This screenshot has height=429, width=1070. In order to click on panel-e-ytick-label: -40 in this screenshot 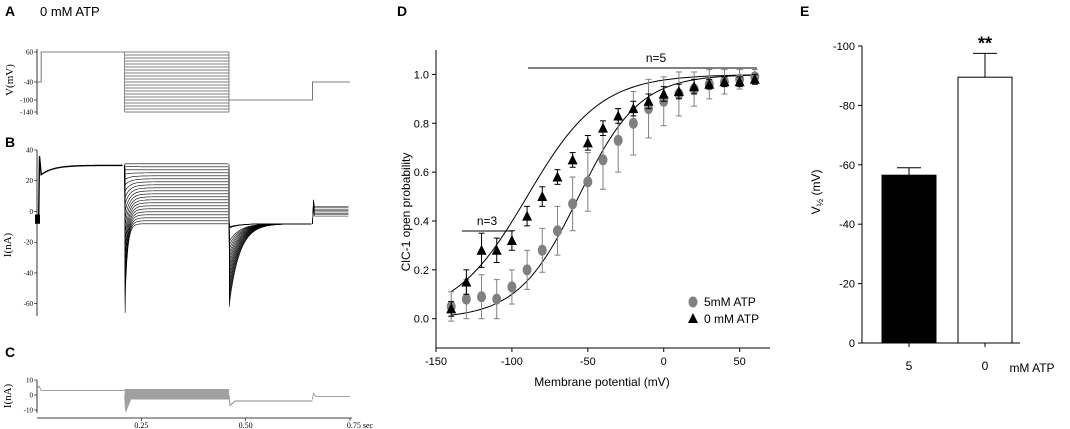, I will do `click(847, 225)`.